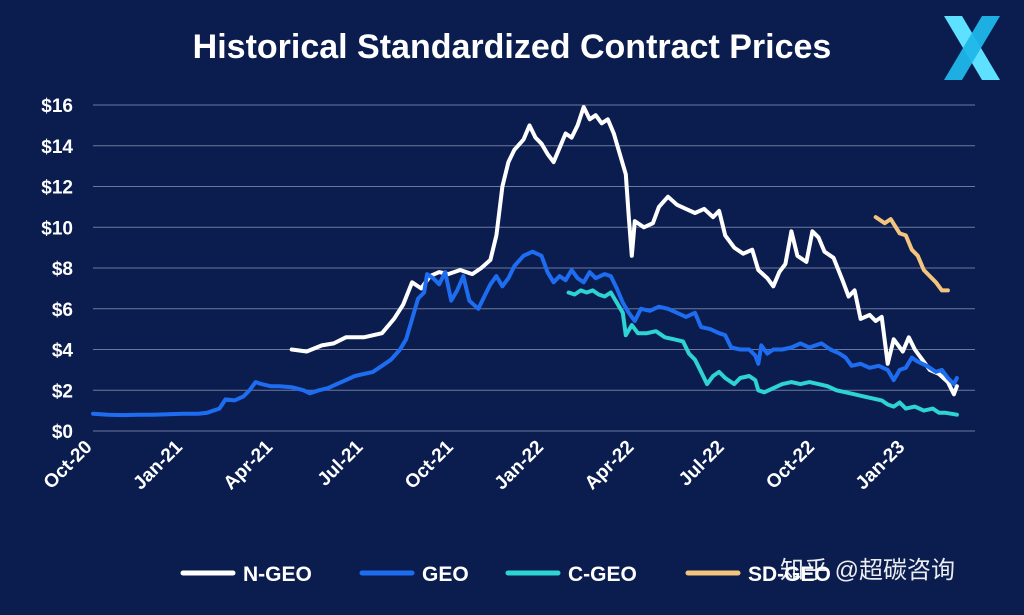  I want to click on y-axis: $0 $2 $4 $6 $8 $10 $12 $14 $16, so click(57, 269).